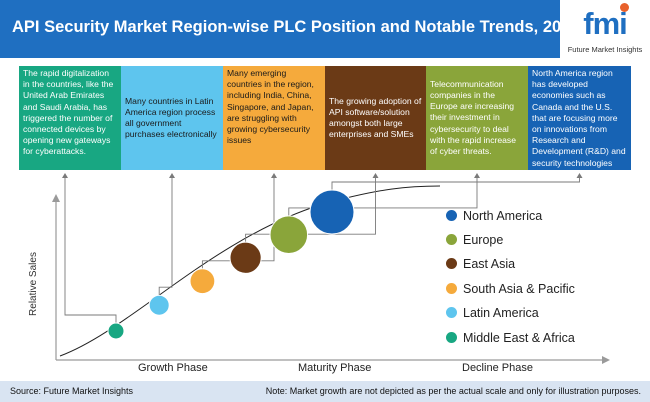 This screenshot has height=402, width=650. I want to click on legend-item-middle-east-africa: Middle East & Africa, so click(546, 338).